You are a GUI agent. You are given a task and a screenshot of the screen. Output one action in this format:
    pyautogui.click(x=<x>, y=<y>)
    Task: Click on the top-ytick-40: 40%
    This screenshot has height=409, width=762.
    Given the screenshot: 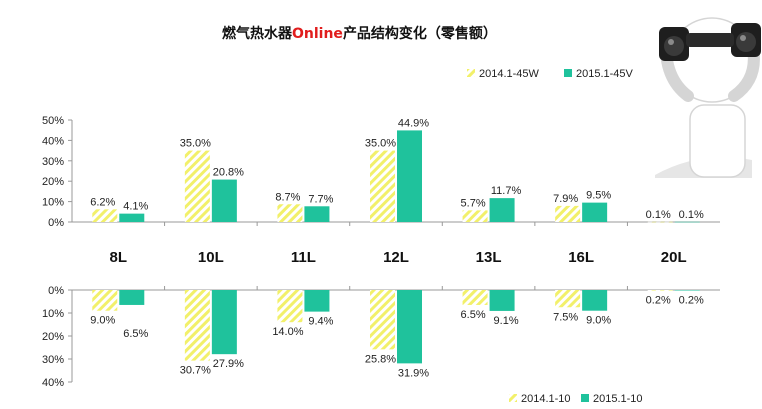 What is the action you would take?
    pyautogui.click(x=53, y=141)
    